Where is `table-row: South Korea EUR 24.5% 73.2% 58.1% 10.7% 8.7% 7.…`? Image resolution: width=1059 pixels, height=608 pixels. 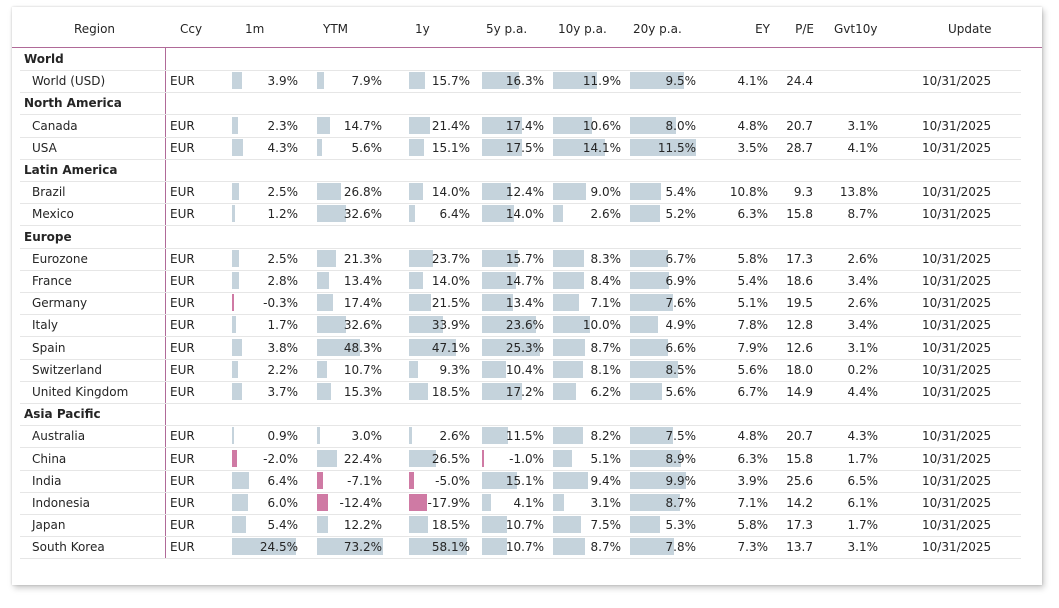 table-row: South Korea EUR 24.5% 73.2% 58.1% 10.7% 8.7% 7.… is located at coordinates (520, 548).